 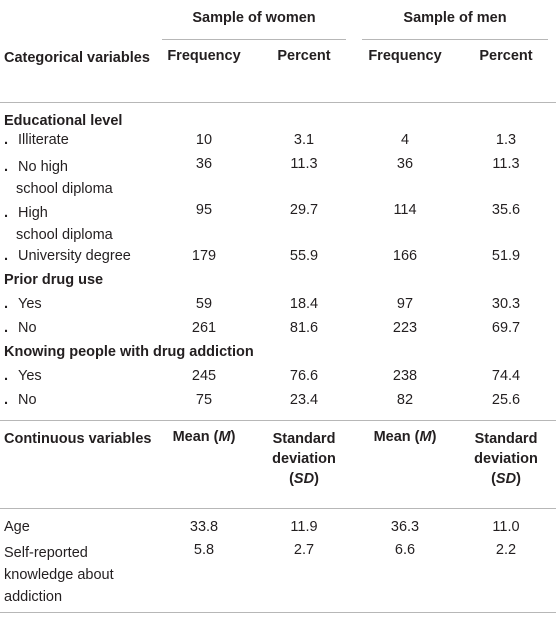 What do you see at coordinates (405, 71) in the screenshot?
I see `men-frequency-header: Frequency` at bounding box center [405, 71].